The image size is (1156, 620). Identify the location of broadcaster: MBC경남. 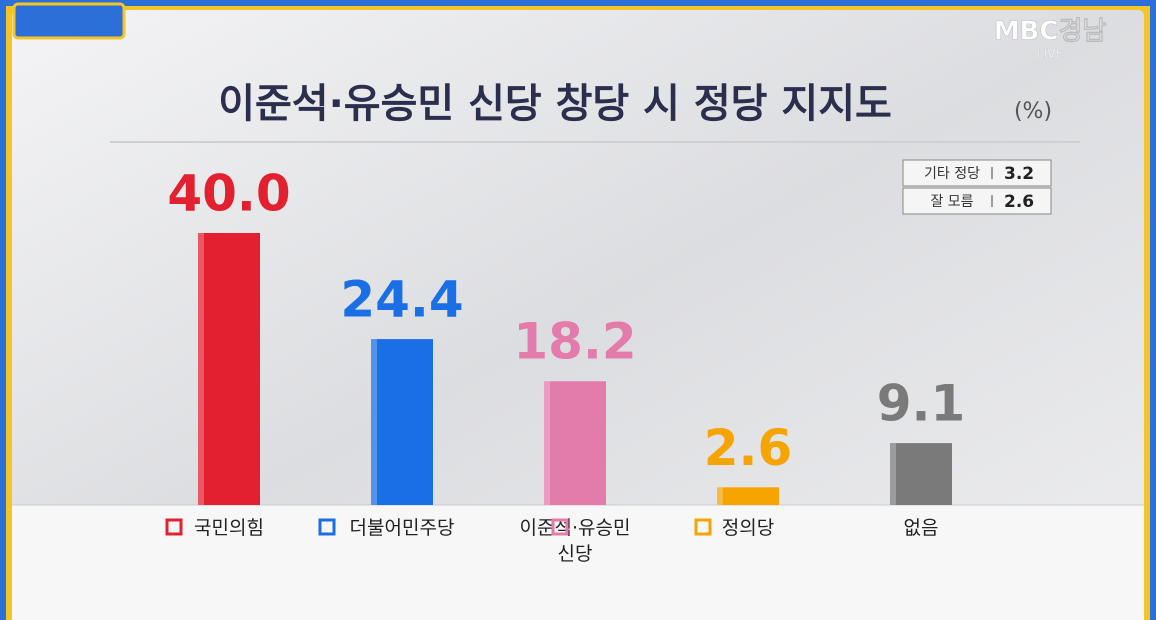
(1050, 32).